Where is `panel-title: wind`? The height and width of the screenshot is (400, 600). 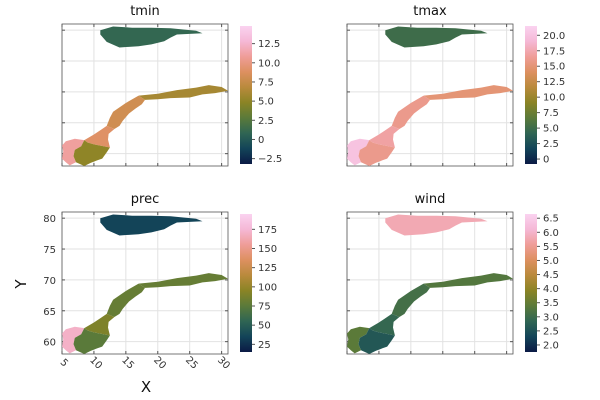 panel-title: wind is located at coordinates (430, 199).